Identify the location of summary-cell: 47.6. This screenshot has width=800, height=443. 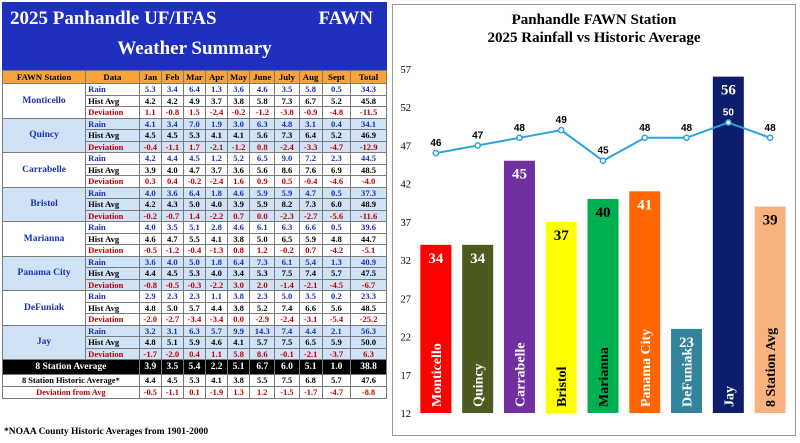
(368, 380).